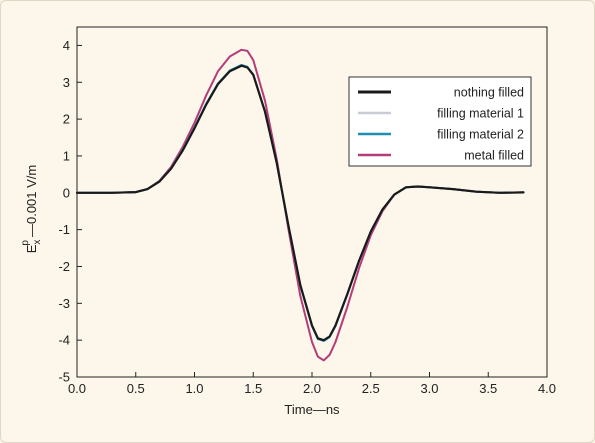 The width and height of the screenshot is (595, 443). I want to click on legend-label: filling material 2, so click(480, 135).